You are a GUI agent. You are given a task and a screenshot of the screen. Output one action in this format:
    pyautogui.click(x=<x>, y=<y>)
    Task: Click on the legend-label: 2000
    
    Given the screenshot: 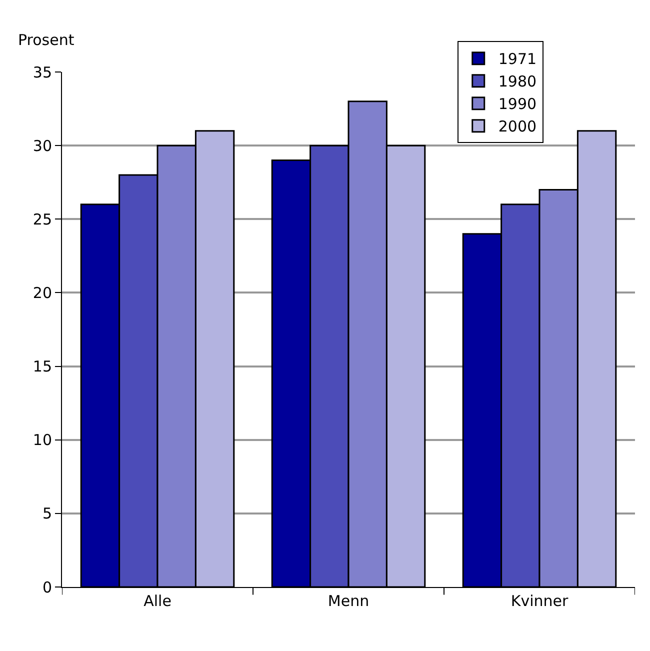 What is the action you would take?
    pyautogui.click(x=517, y=127)
    